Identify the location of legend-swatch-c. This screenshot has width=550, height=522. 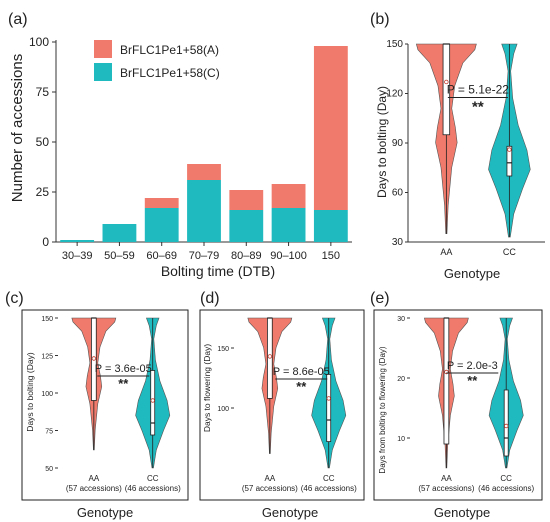
(103, 72).